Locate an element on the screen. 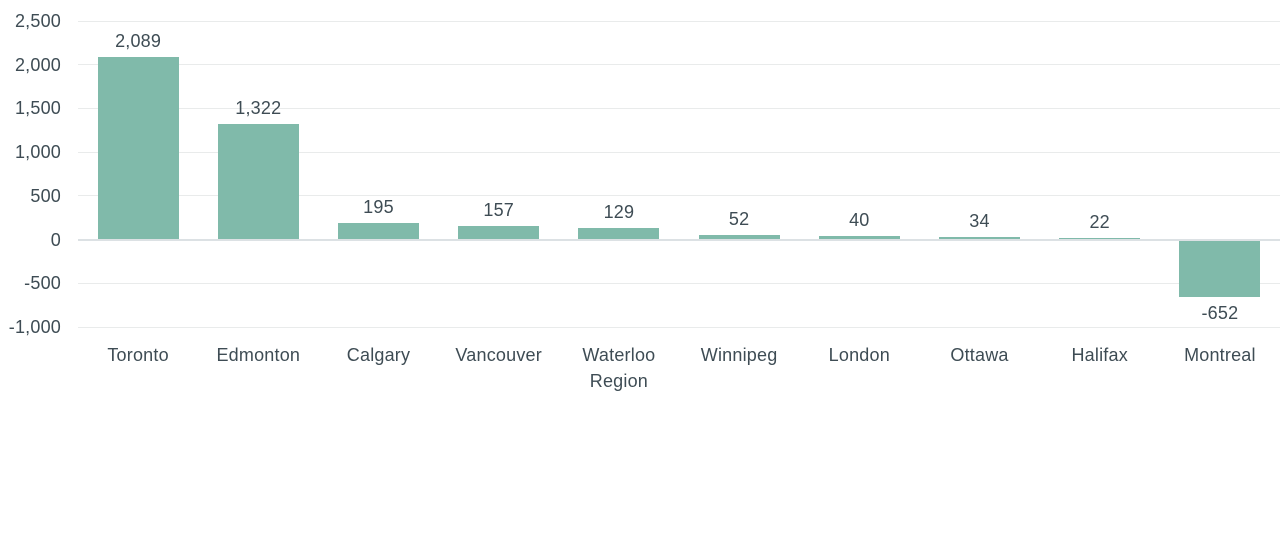 Image resolution: width=1280 pixels, height=544 pixels. x-axis-category-label: Ottawa is located at coordinates (979, 355).